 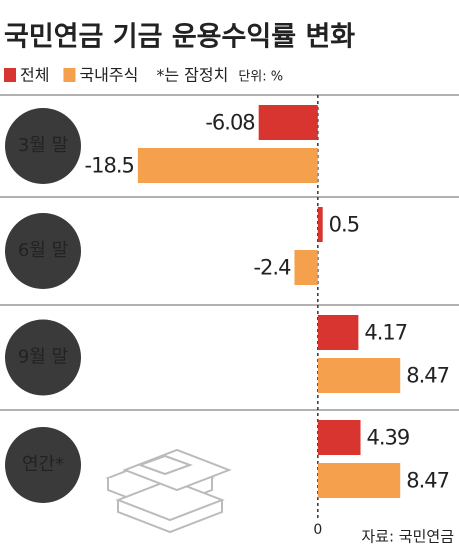 What do you see at coordinates (272, 268) in the screenshot?
I see `value-label: -2.4` at bounding box center [272, 268].